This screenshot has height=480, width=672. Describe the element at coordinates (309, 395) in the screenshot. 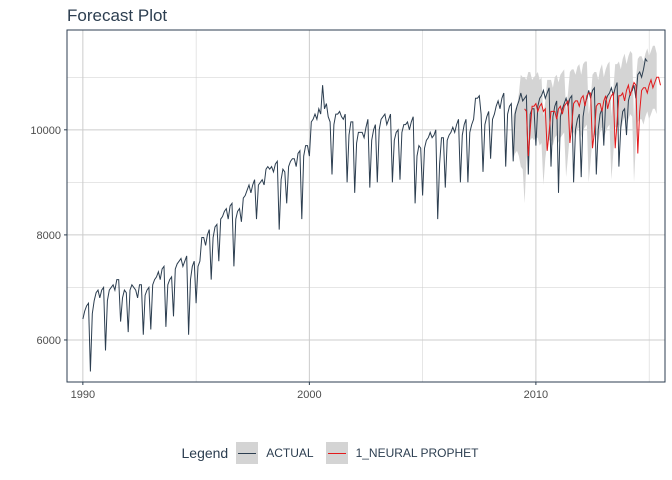

I see `x-tick-label: 2000` at that location.